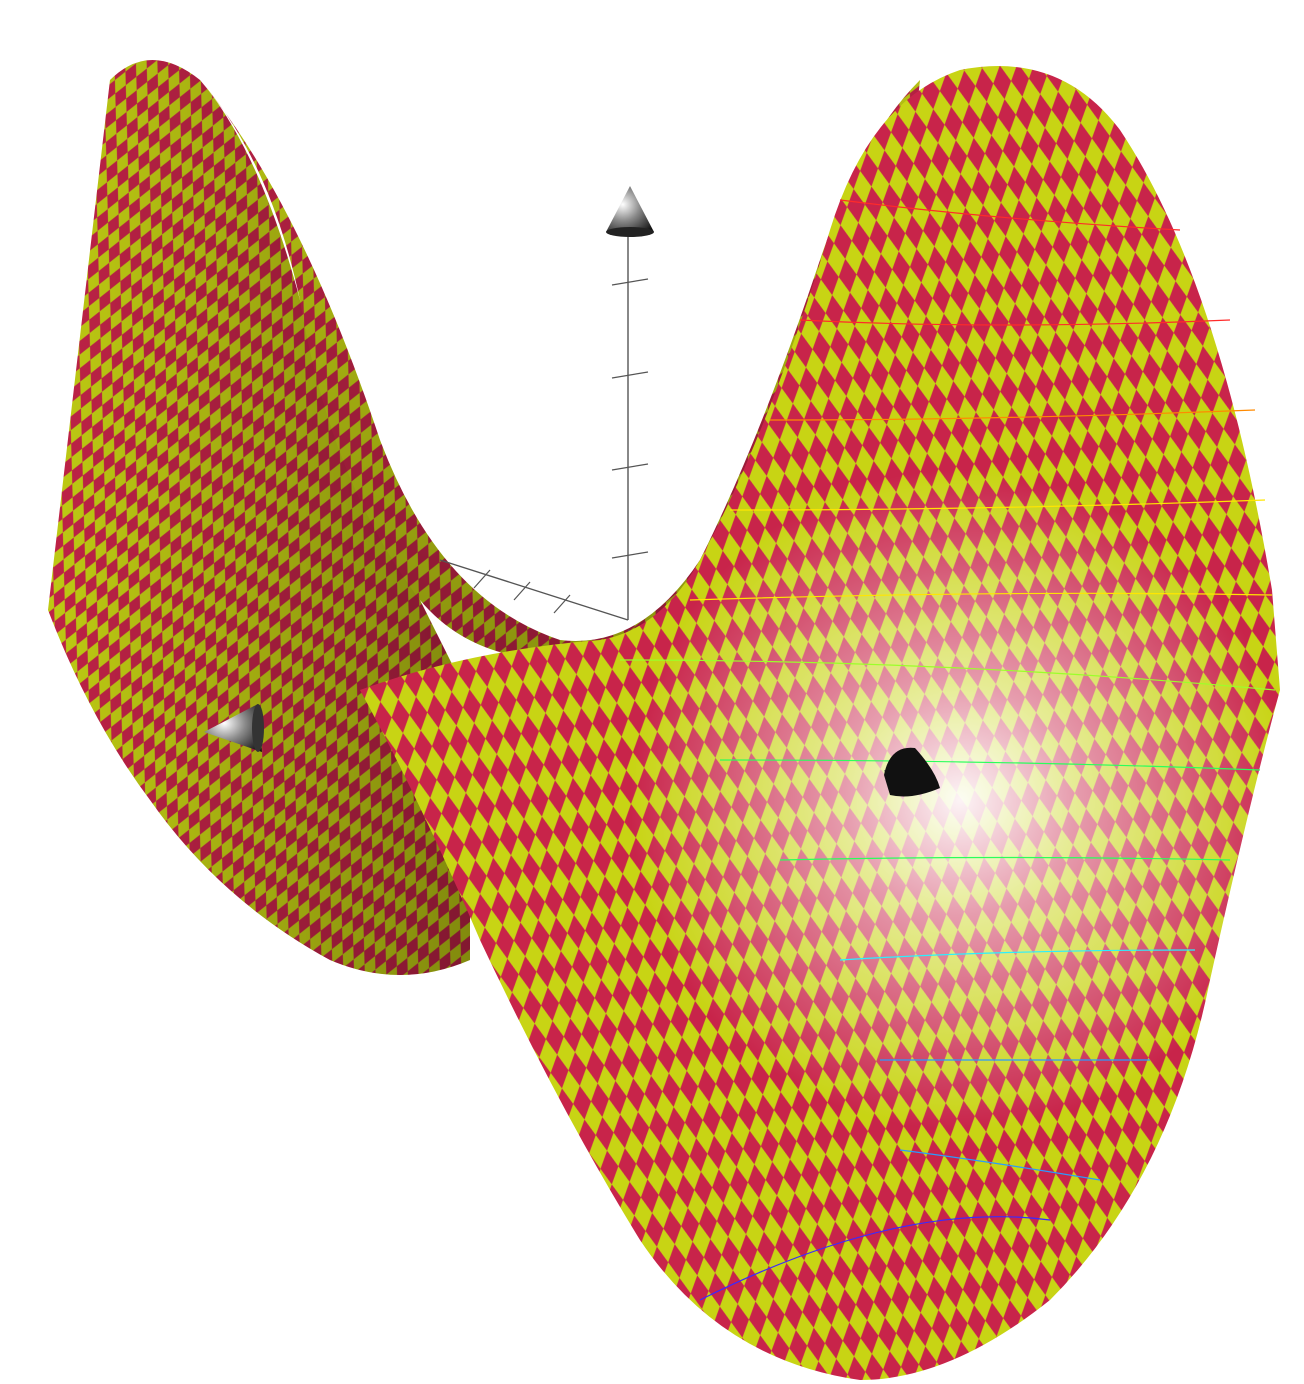 The height and width of the screenshot is (1384, 1304). Describe the element at coordinates (630, 211) in the screenshot. I see `cone-arrow-up-icon` at that location.